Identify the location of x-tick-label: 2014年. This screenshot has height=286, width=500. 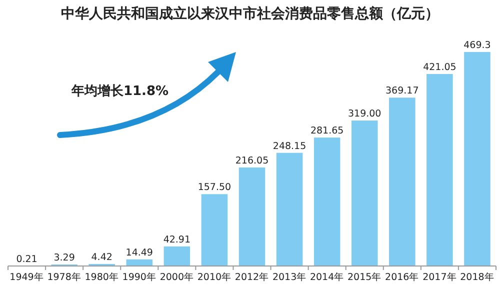
(327, 277).